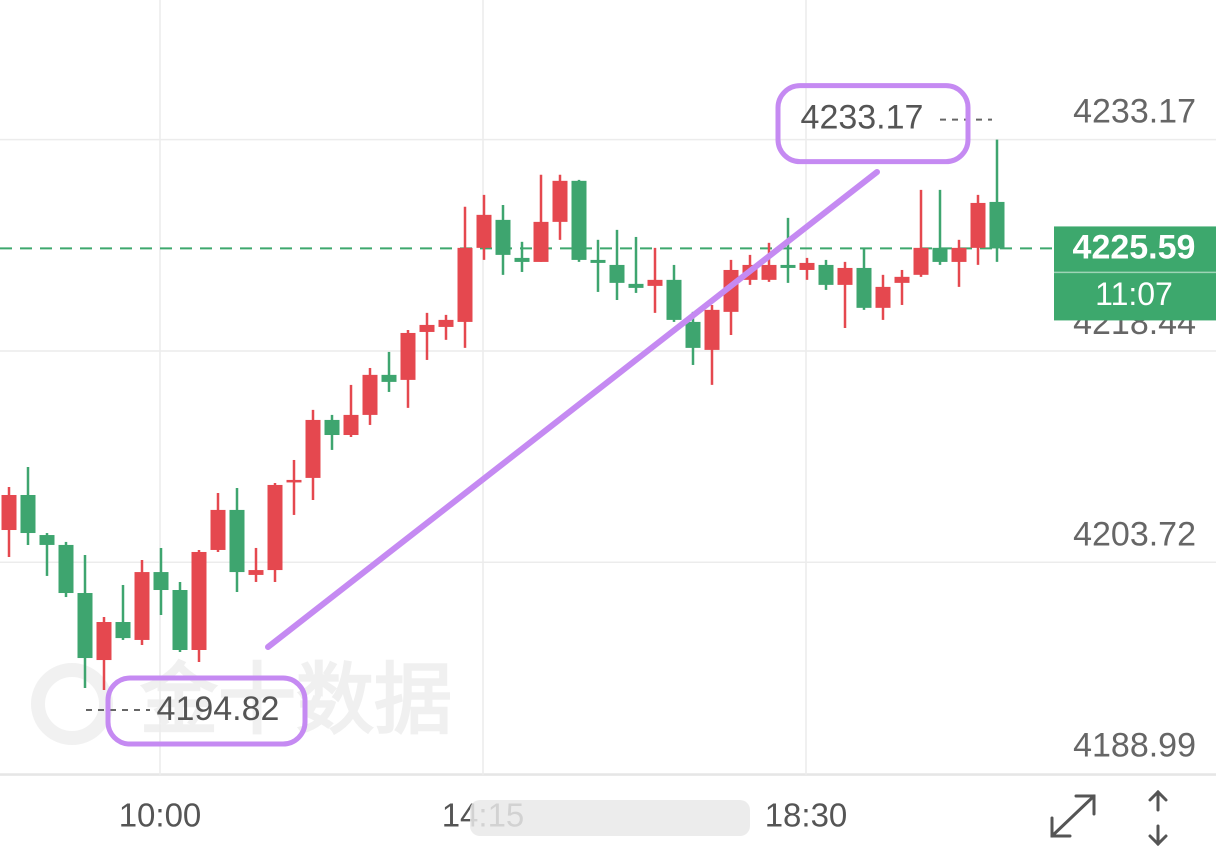  Describe the element at coordinates (610, 818) in the screenshot. I see `blur-patch` at that location.